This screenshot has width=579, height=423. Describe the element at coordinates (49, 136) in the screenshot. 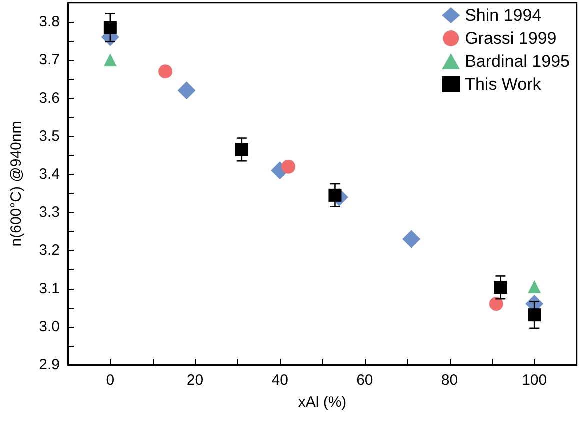

I see `y-tick-label: 3.5` at that location.